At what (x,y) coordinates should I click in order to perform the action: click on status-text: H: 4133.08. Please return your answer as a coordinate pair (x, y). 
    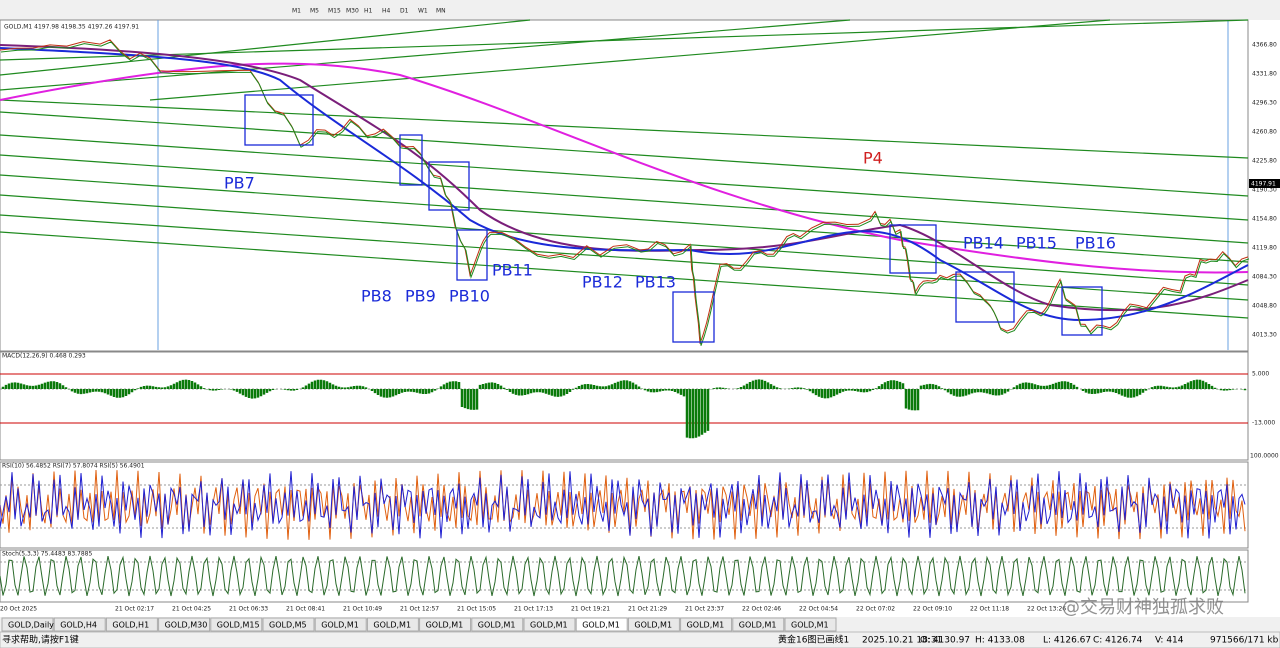
    Looking at the image, I should click on (1000, 641).